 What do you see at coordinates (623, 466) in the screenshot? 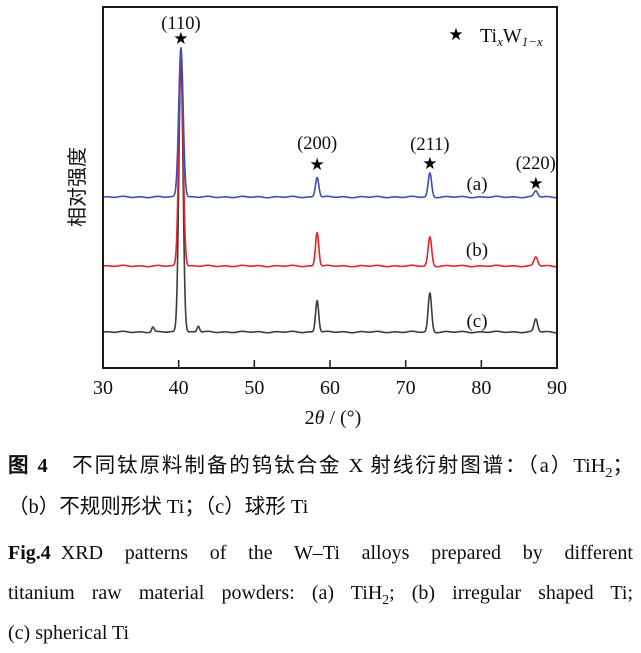
I see `caption-text: ；` at bounding box center [623, 466].